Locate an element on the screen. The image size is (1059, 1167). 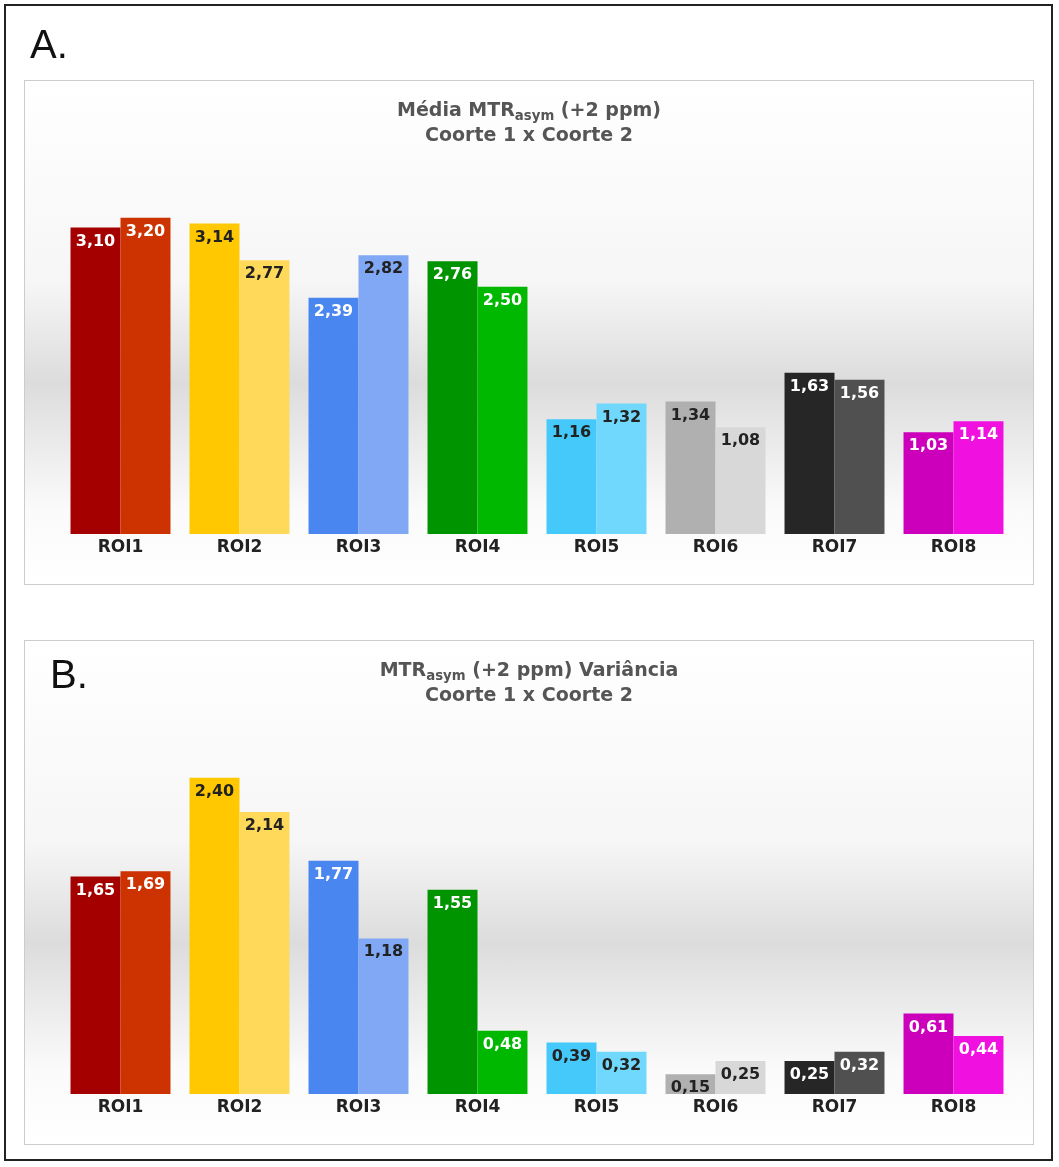
data-label: 0,15 is located at coordinates (690, 1087).